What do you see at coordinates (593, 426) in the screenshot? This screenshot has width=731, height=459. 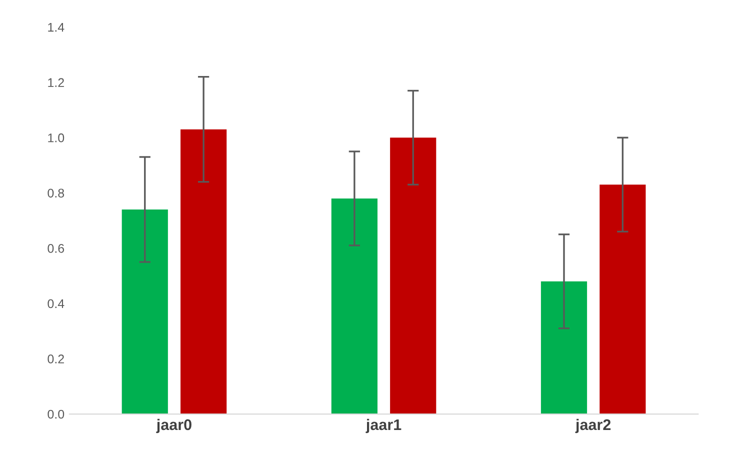 I see `x-tick-label: jaar2` at bounding box center [593, 426].